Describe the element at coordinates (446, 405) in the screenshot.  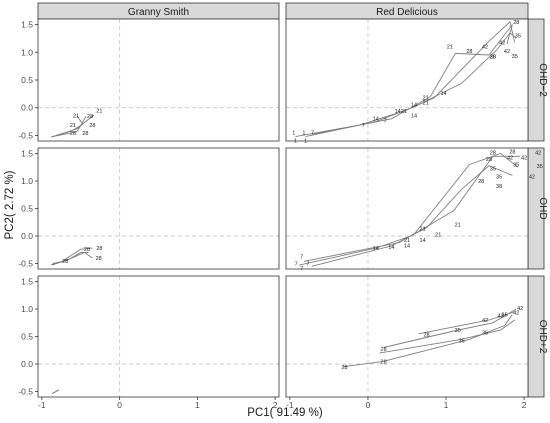
I see `x-tick-label: 1` at that location.